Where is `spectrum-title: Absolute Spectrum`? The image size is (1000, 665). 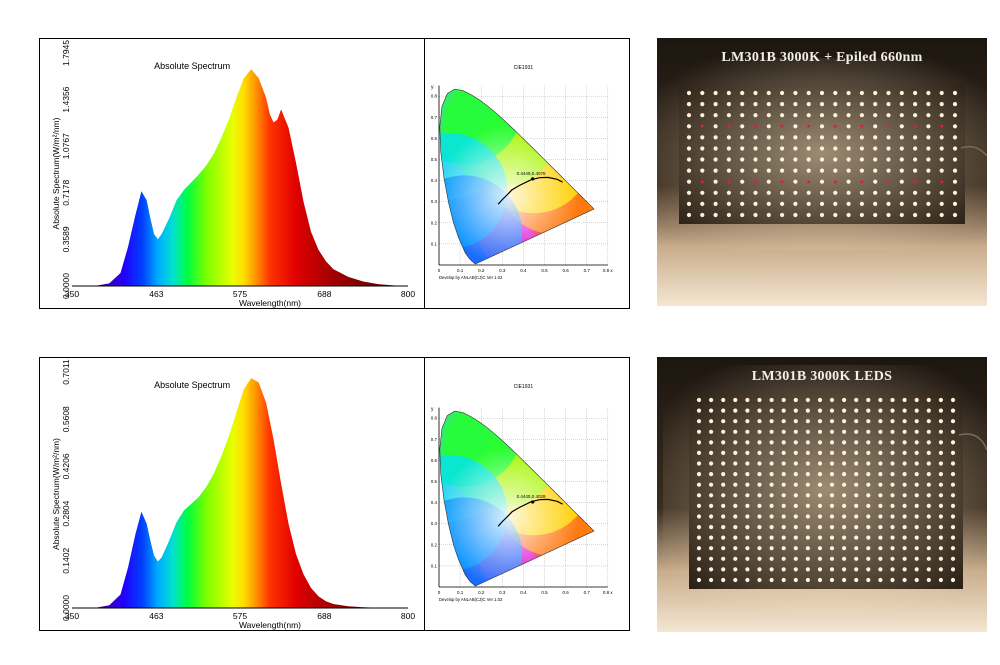
spectrum-title: Absolute Spectrum is located at coordinates (192, 385).